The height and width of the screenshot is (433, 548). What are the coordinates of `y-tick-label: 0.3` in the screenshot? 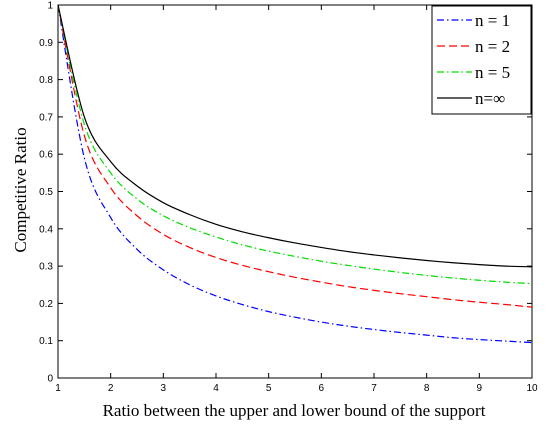 It's located at (46, 267).